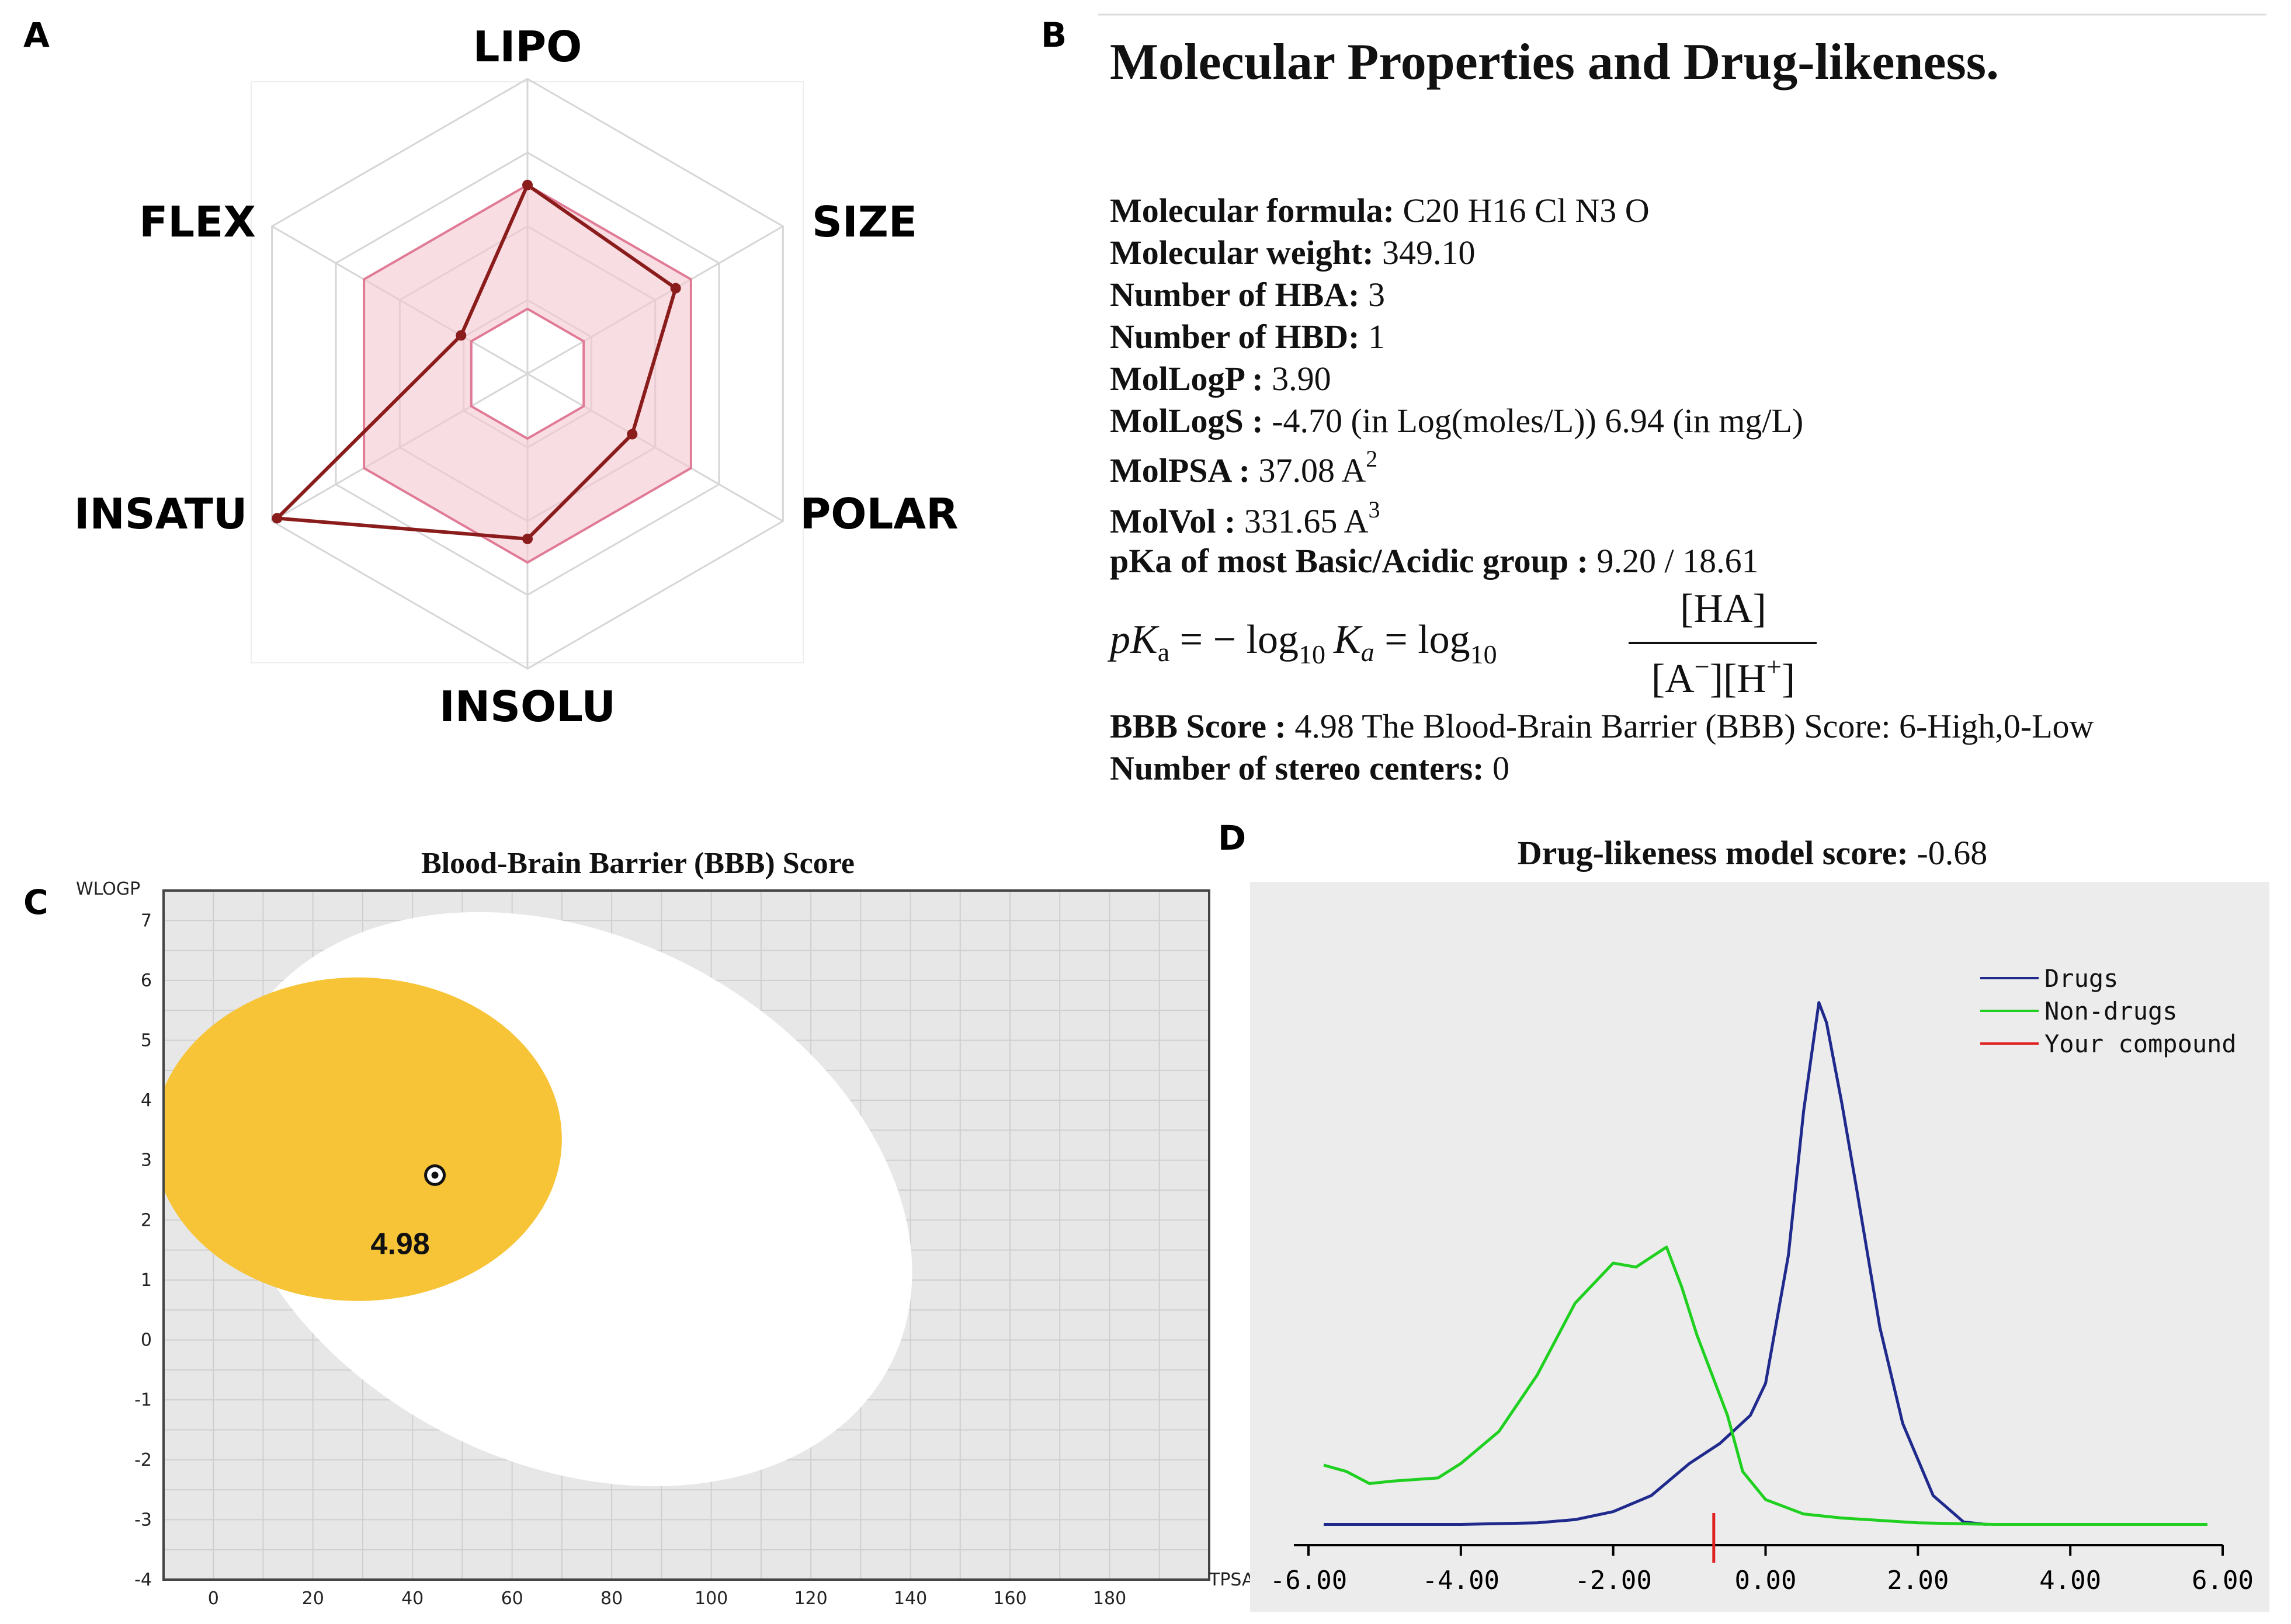 The width and height of the screenshot is (2291, 1624). What do you see at coordinates (2111, 1011) in the screenshot?
I see `legend-label-non-drugs: Non-drugs` at bounding box center [2111, 1011].